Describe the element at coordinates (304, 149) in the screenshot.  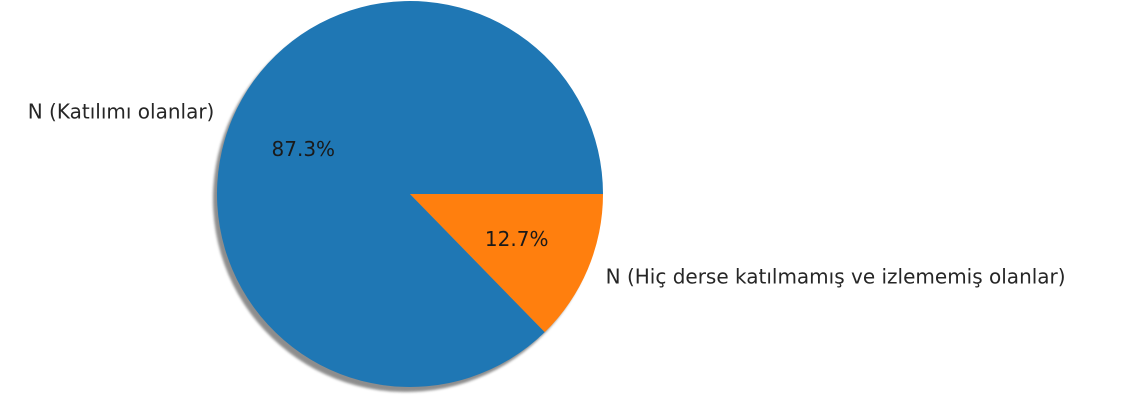
I see `pie-percent-label: 87.3%` at that location.